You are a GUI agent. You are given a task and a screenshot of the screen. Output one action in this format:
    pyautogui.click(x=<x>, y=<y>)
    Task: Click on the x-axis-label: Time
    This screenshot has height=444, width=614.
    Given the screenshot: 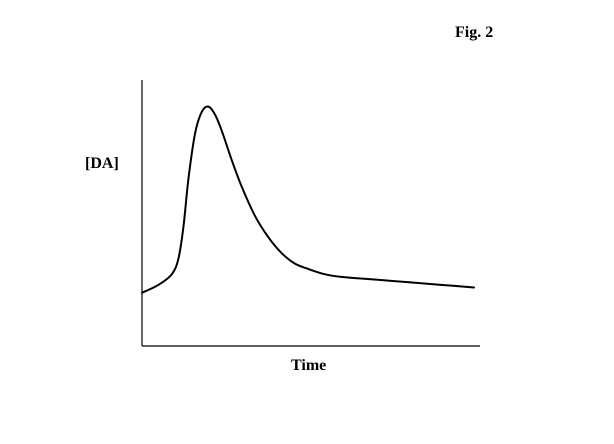 What is the action you would take?
    pyautogui.click(x=308, y=365)
    